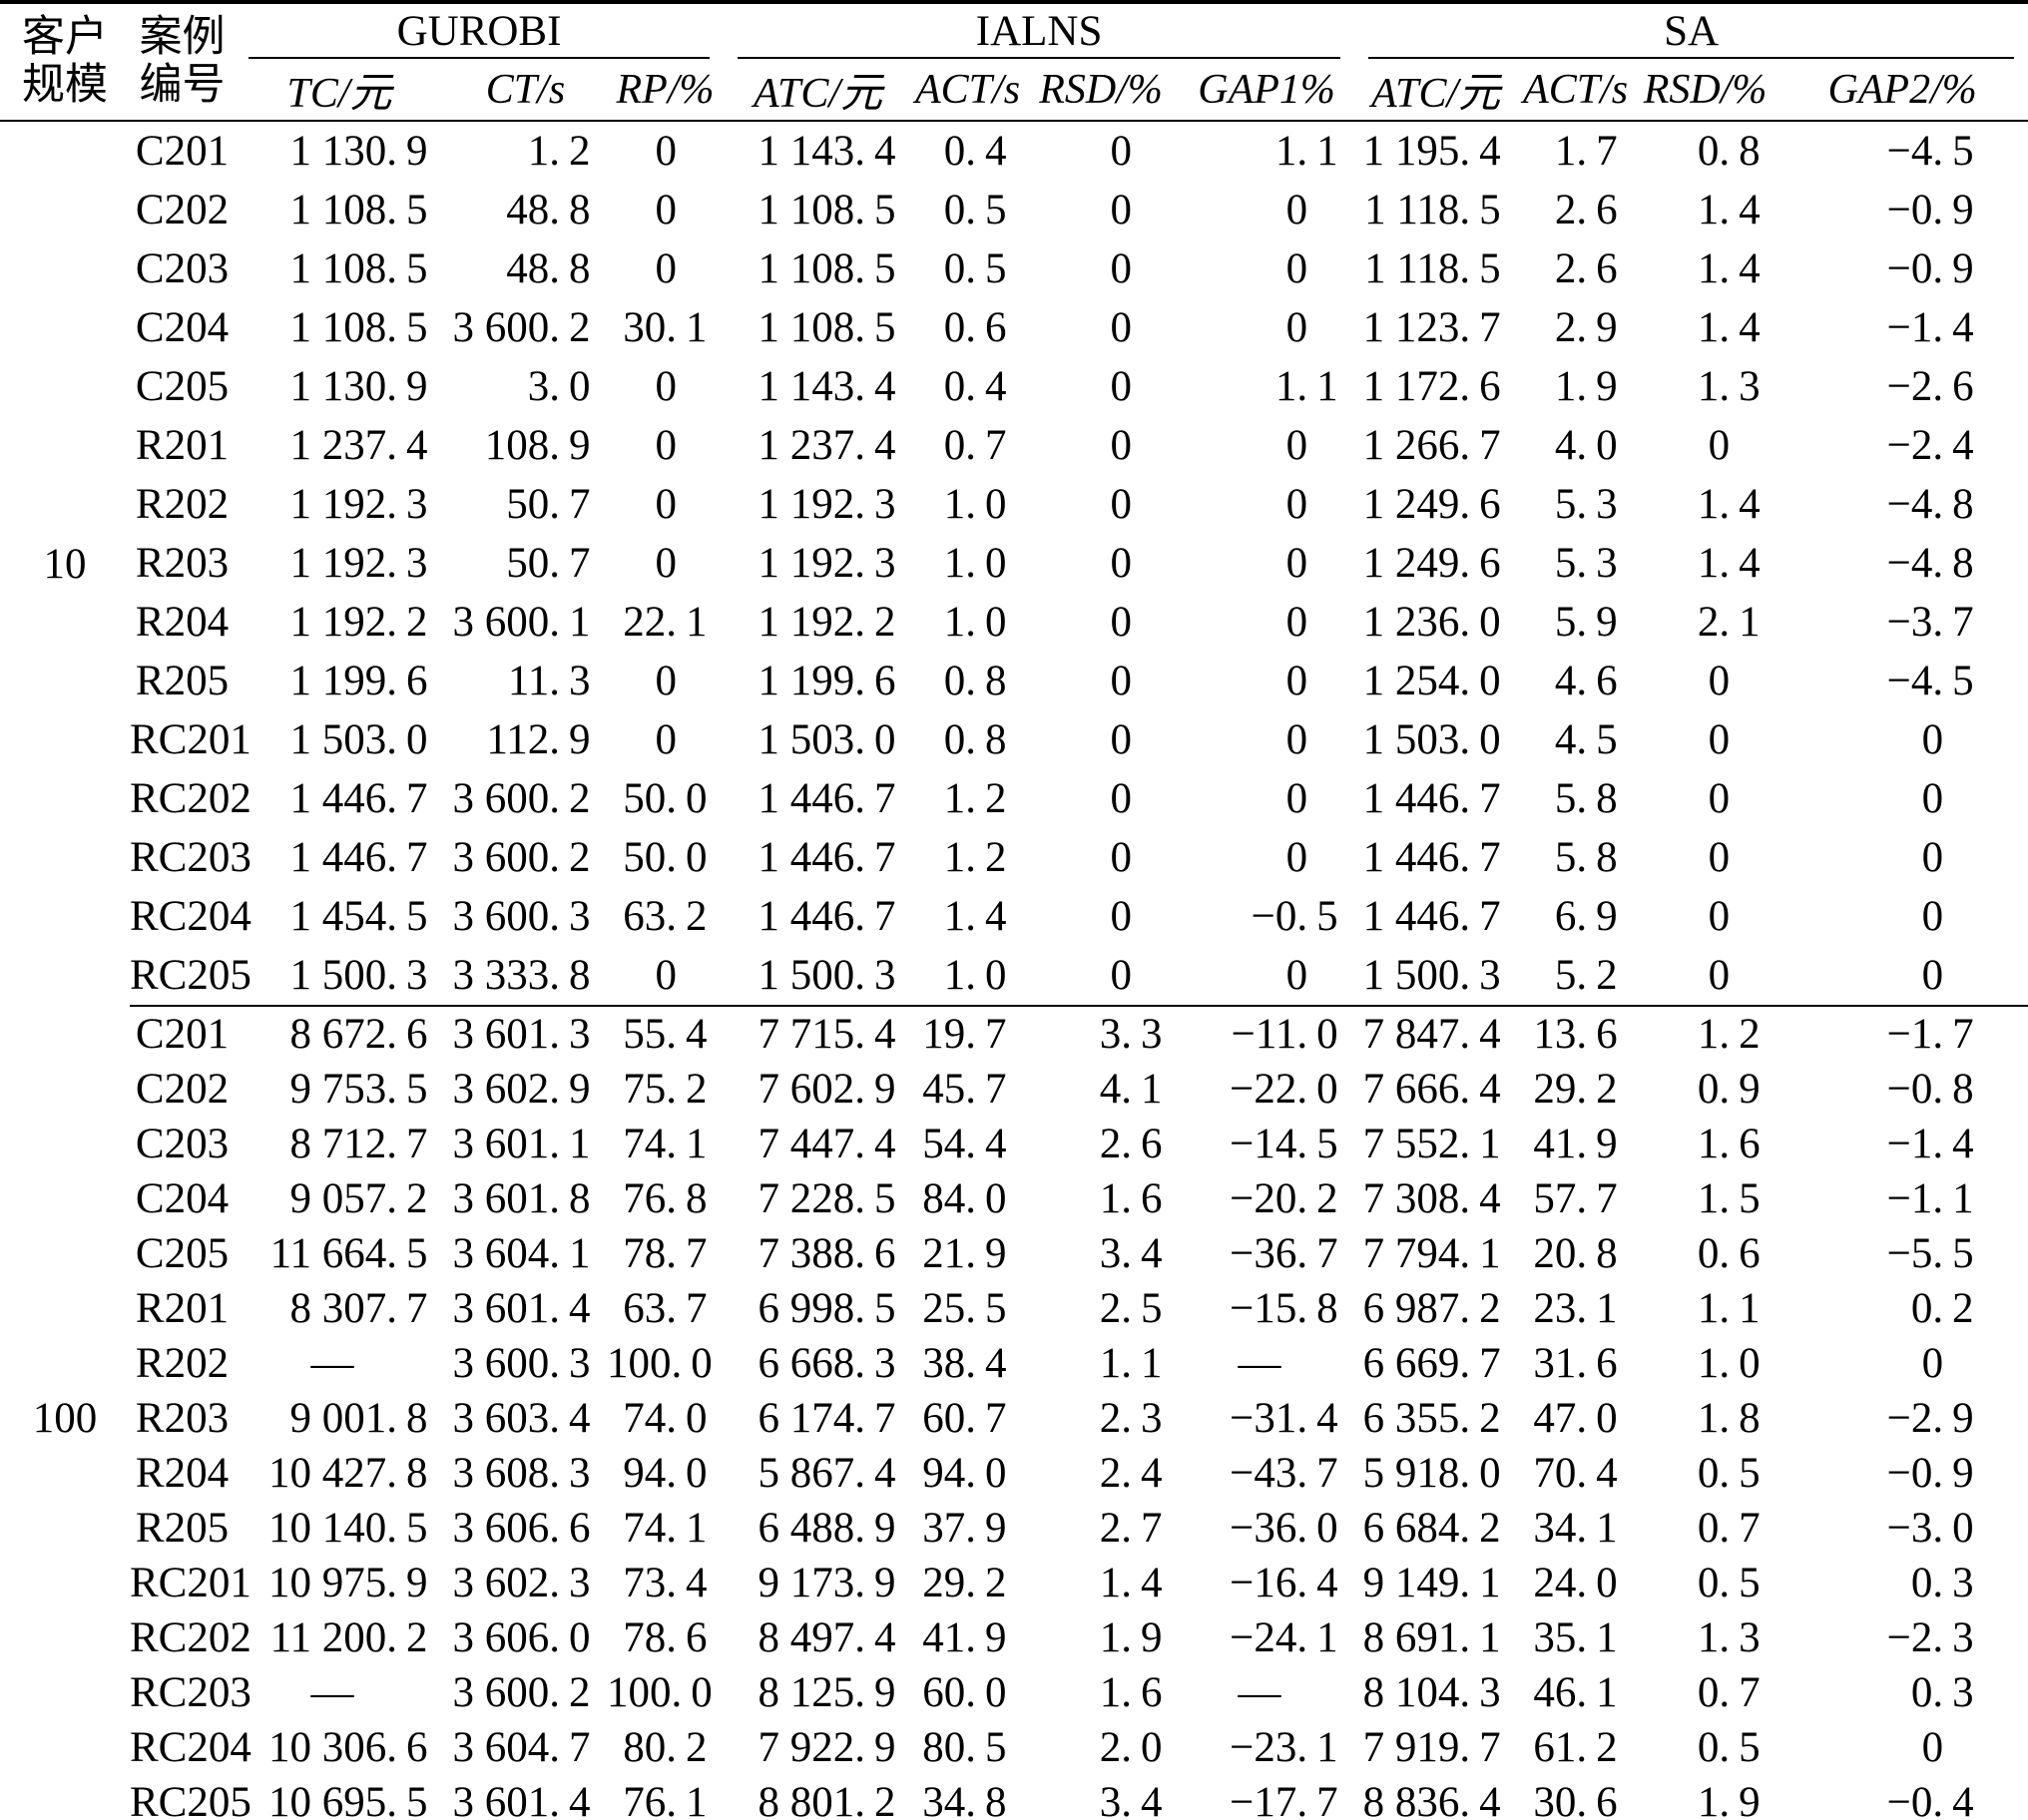 Image resolution: width=2028 pixels, height=1820 pixels. I want to click on value-cell-gap1: −15. 8, so click(1284, 1308).